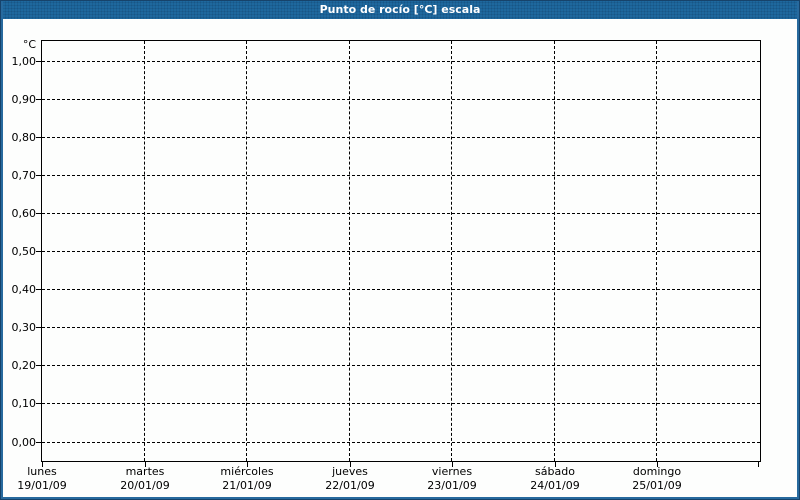 The height and width of the screenshot is (500, 800). Describe the element at coordinates (657, 471) in the screenshot. I see `x-axis-day-name: domingo` at that location.